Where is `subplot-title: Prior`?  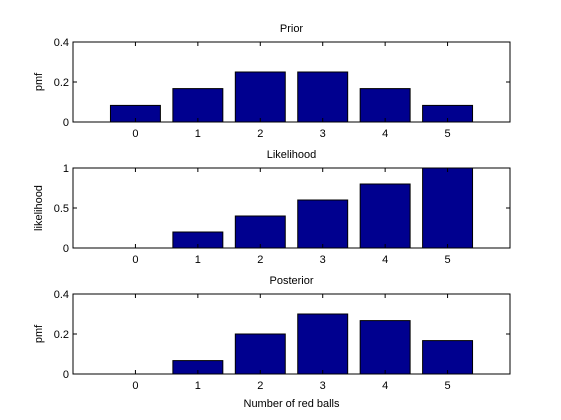 subplot-title: Prior is located at coordinates (292, 29).